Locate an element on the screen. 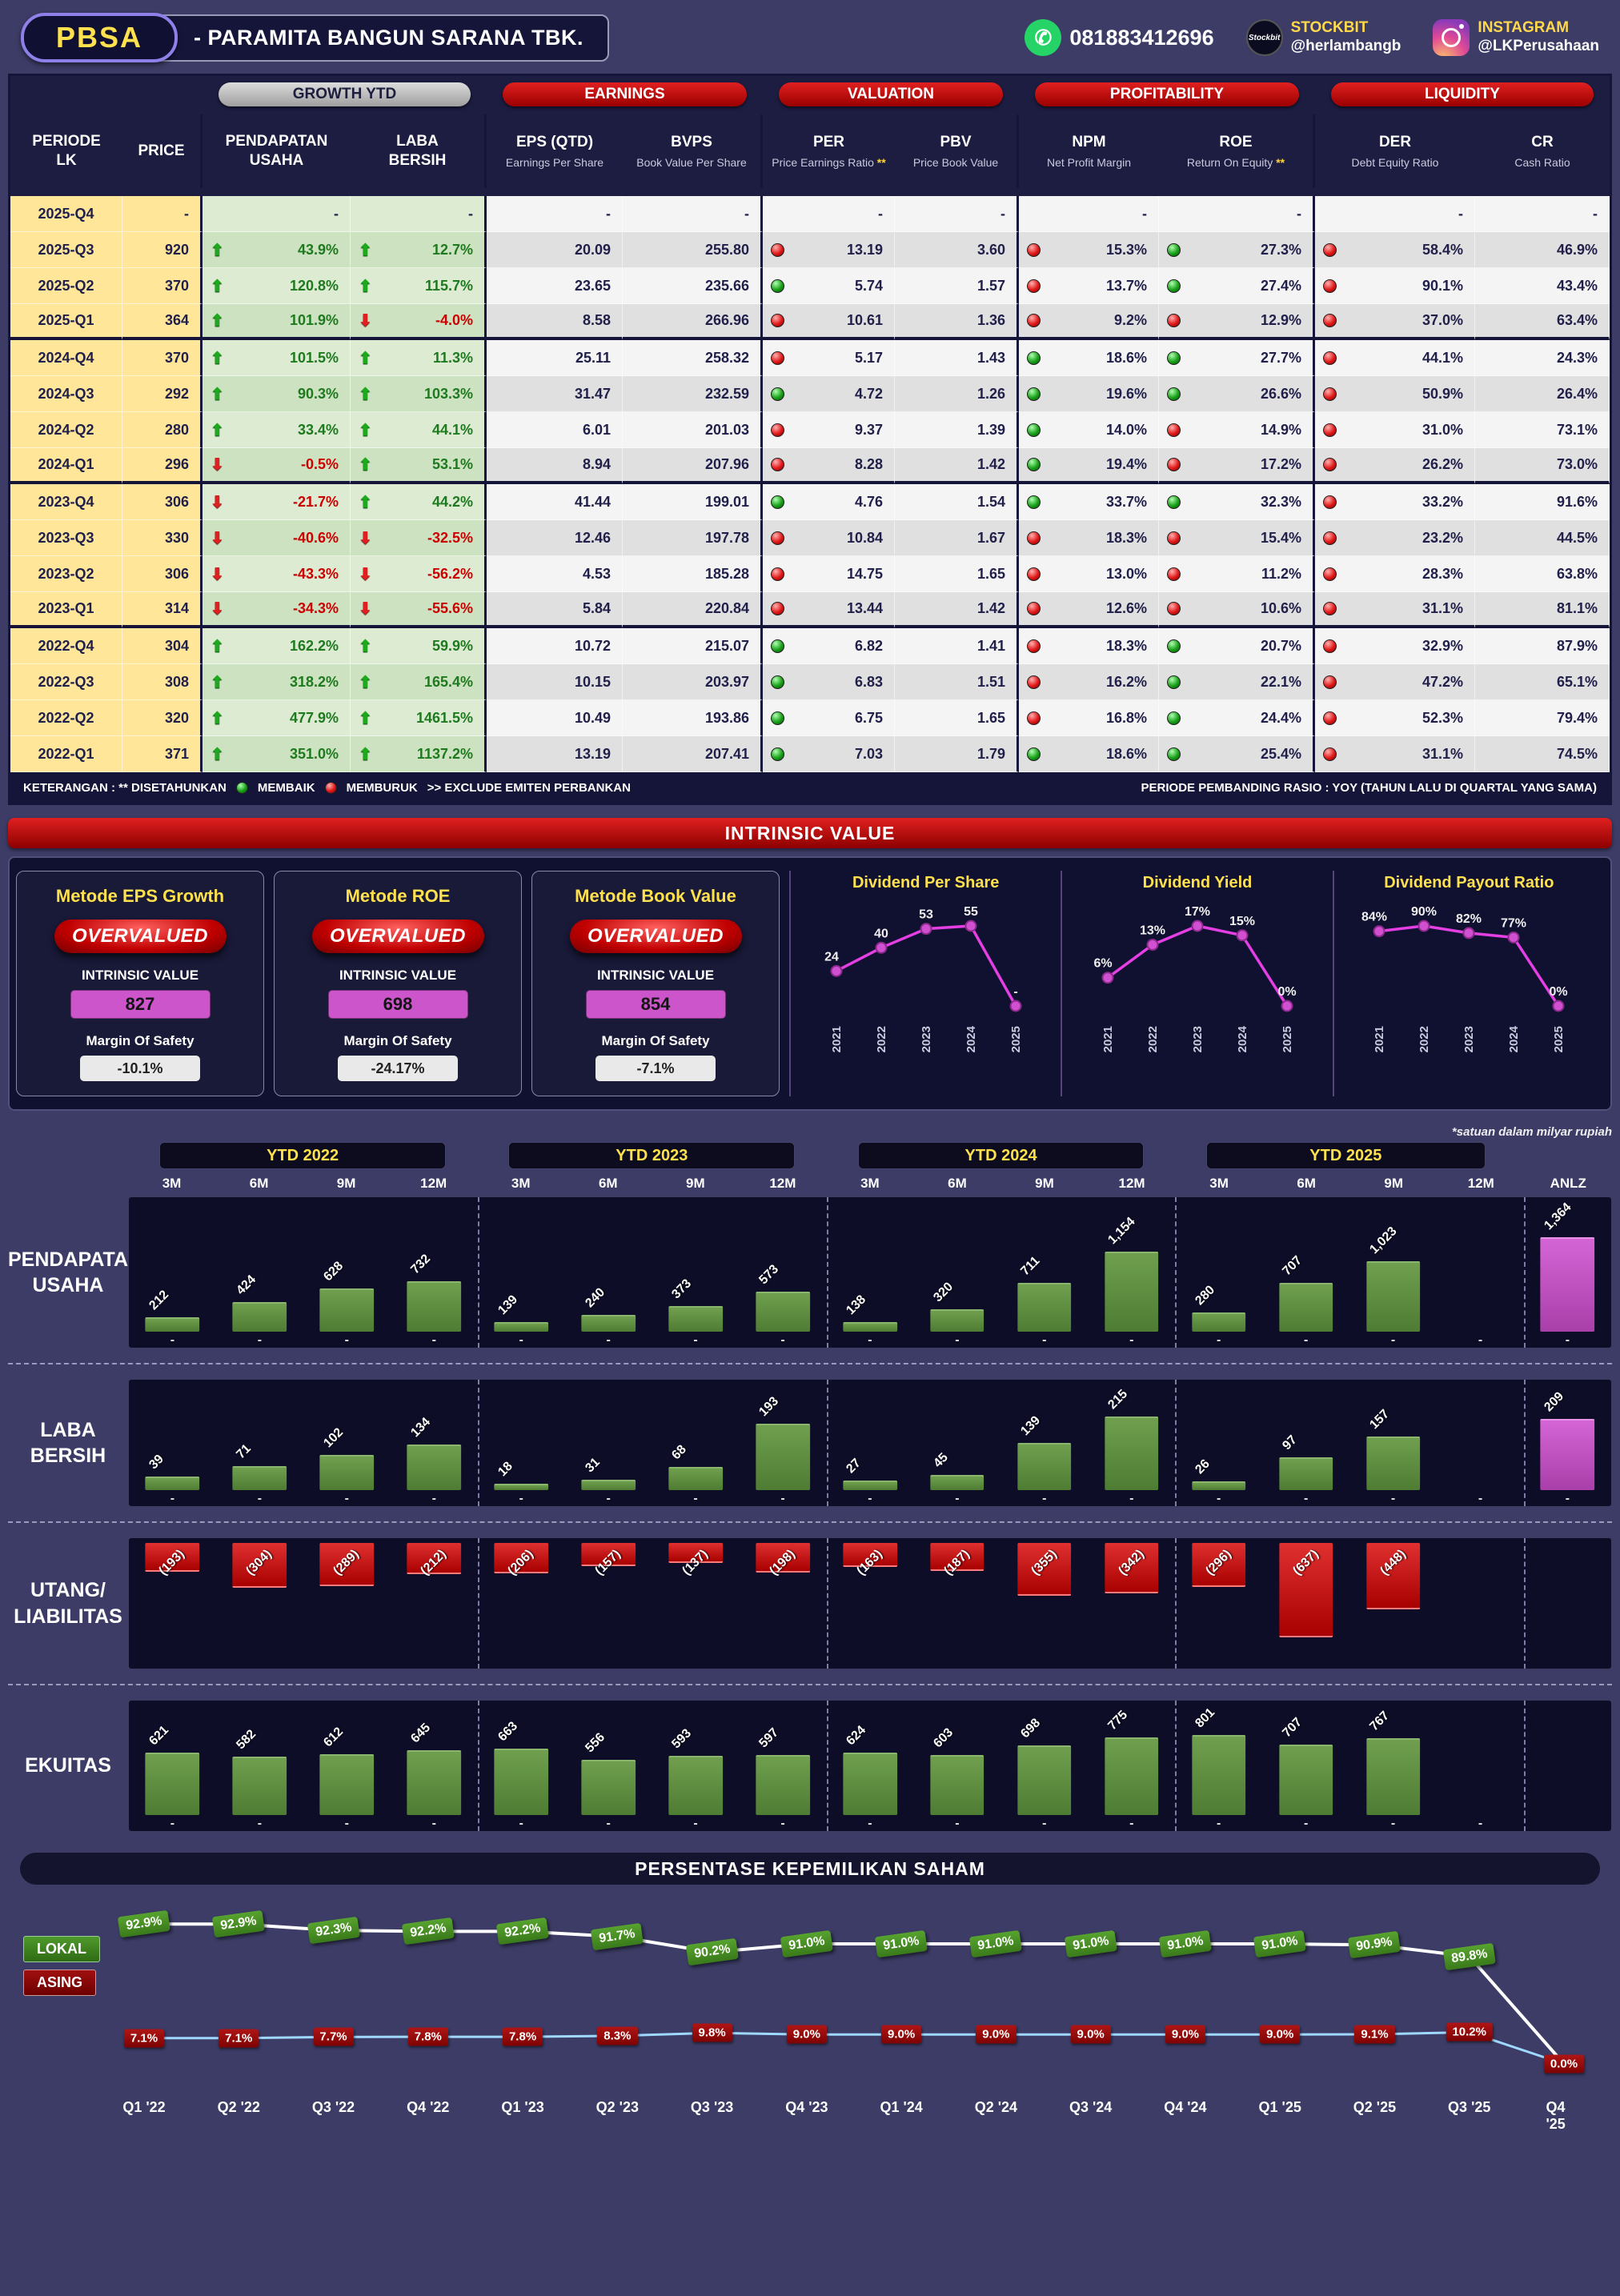 The height and width of the screenshot is (2296, 1620). pendapatan-growth-cell: ⬆ 120.8% is located at coordinates (276, 286).